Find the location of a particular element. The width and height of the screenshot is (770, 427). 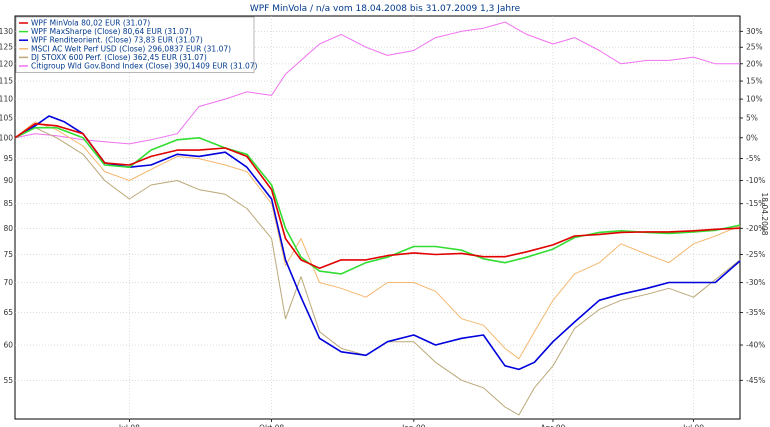

y-left-tick-label: 95 is located at coordinates (8, 158).